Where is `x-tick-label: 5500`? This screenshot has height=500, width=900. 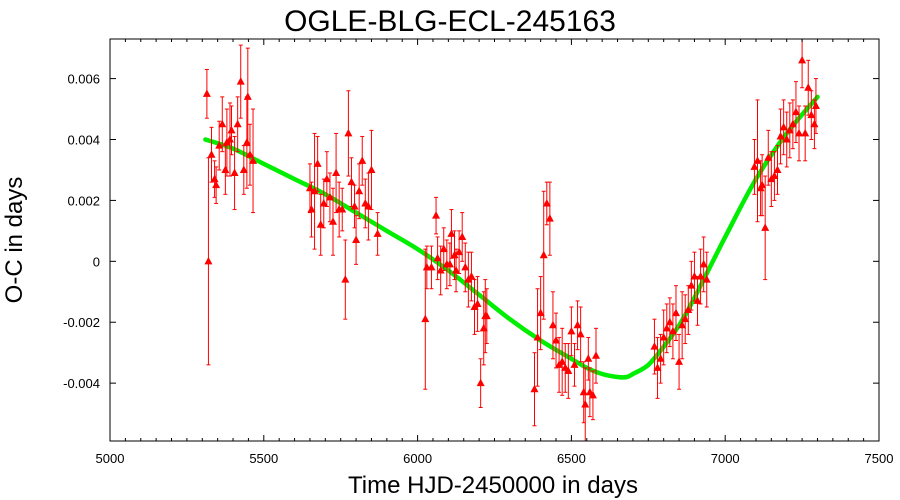 x-tick-label: 5500 is located at coordinates (263, 458).